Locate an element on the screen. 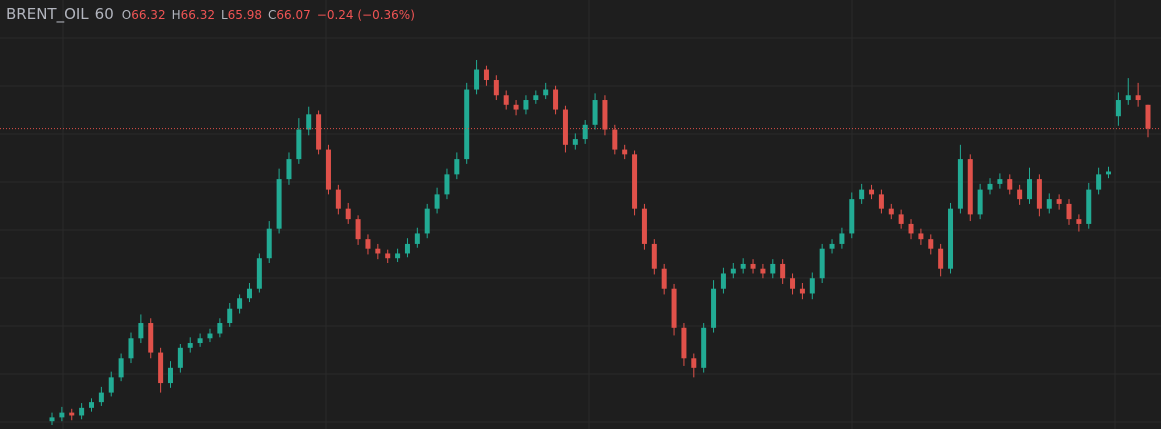 Image resolution: width=1161 pixels, height=429 pixels. close-value: 66.07 is located at coordinates (293, 15).